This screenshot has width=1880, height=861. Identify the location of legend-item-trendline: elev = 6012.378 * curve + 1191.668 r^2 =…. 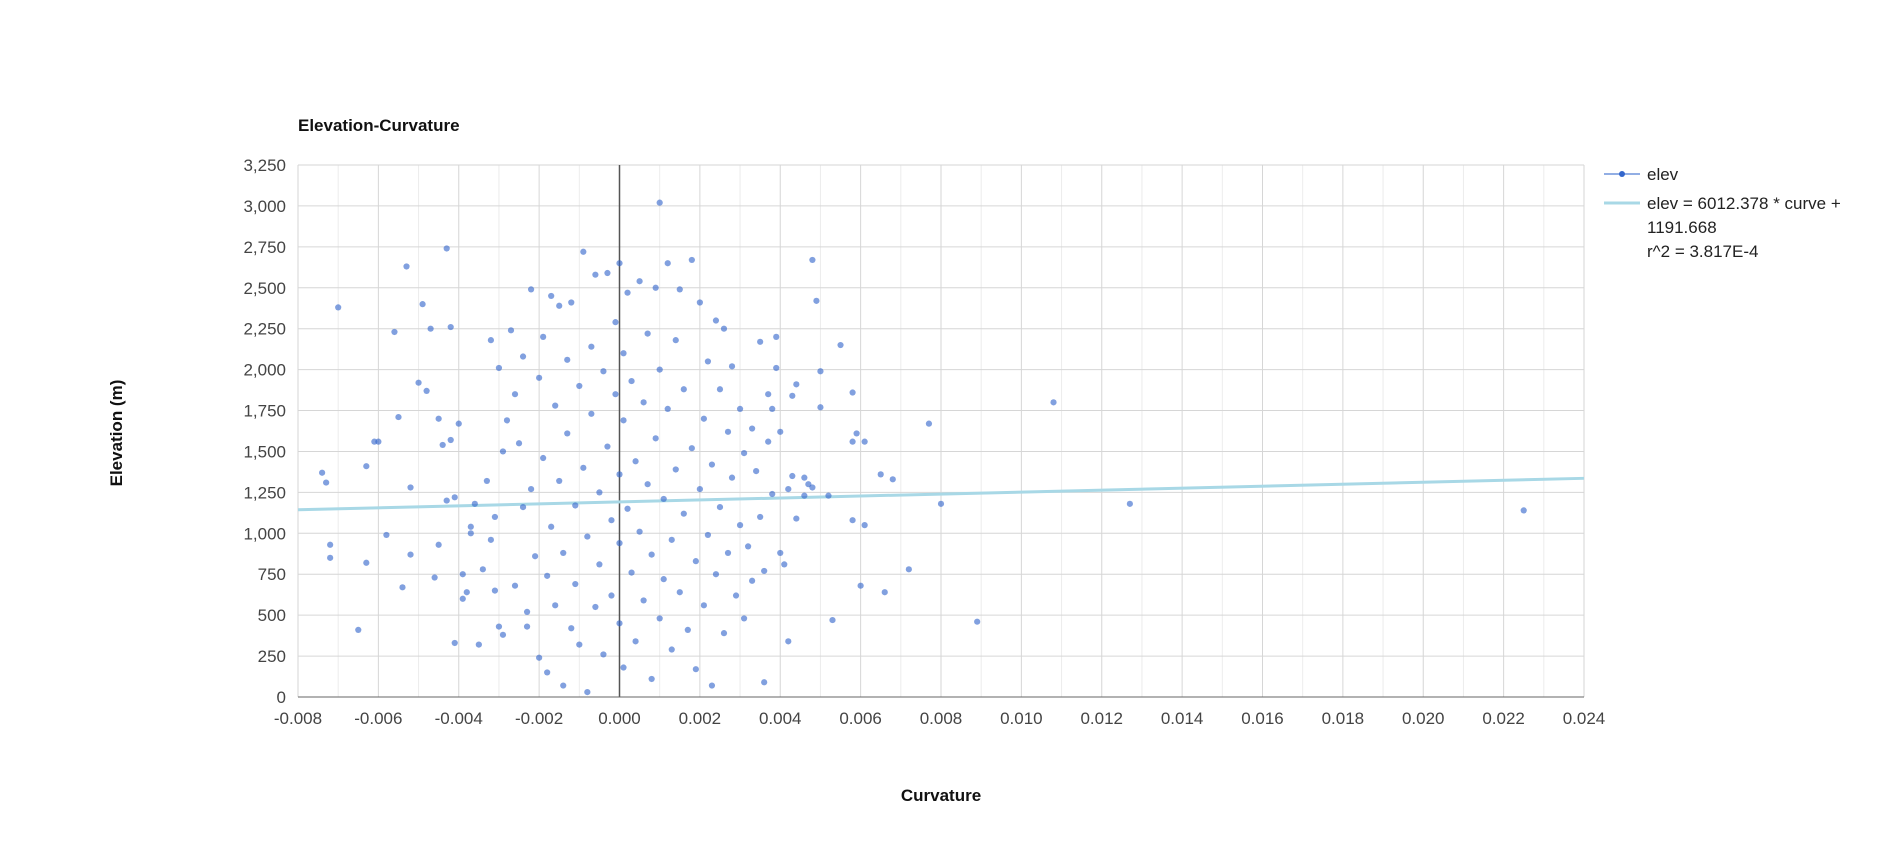
(1722, 227).